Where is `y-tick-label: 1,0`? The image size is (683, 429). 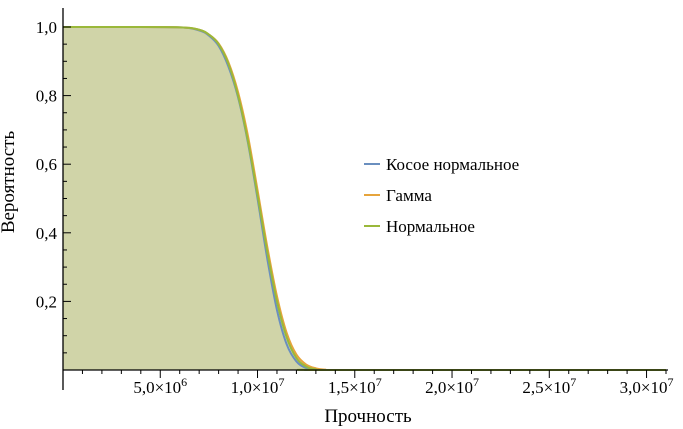 y-tick-label: 1,0 is located at coordinates (46, 27).